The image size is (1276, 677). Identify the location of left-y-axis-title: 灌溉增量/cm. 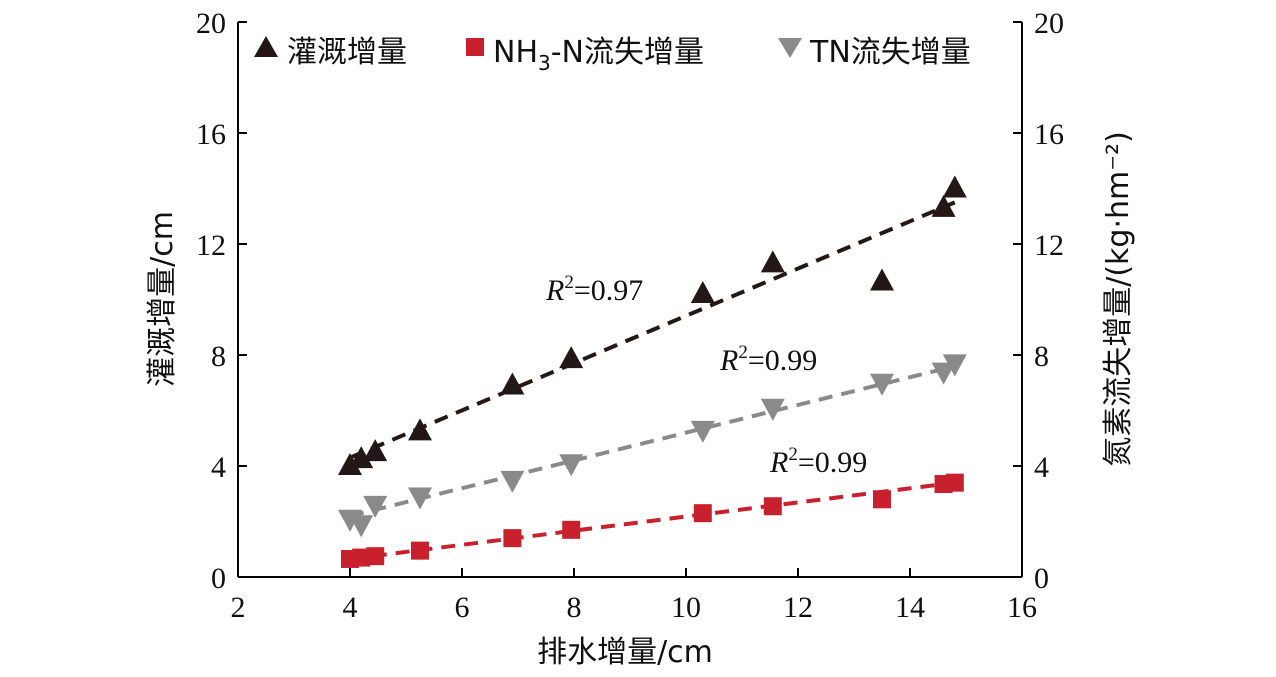
(162, 299).